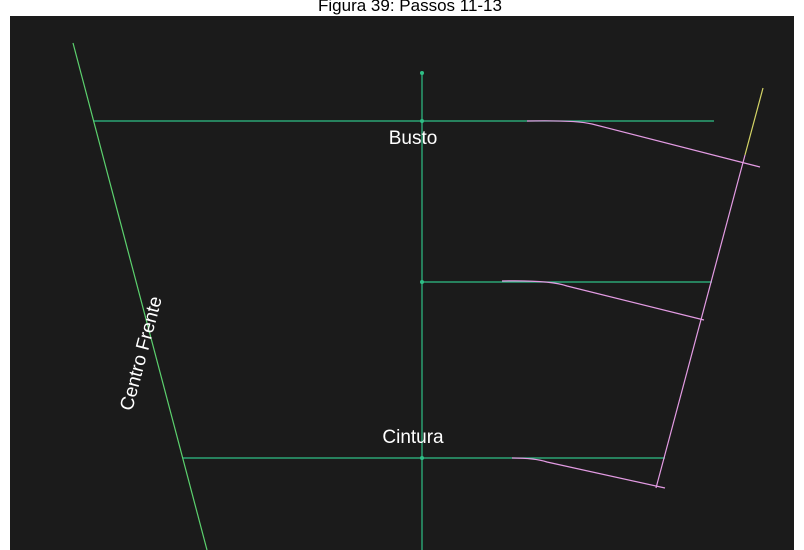 The height and width of the screenshot is (550, 804). What do you see at coordinates (413, 138) in the screenshot?
I see `busto-label: Busto` at bounding box center [413, 138].